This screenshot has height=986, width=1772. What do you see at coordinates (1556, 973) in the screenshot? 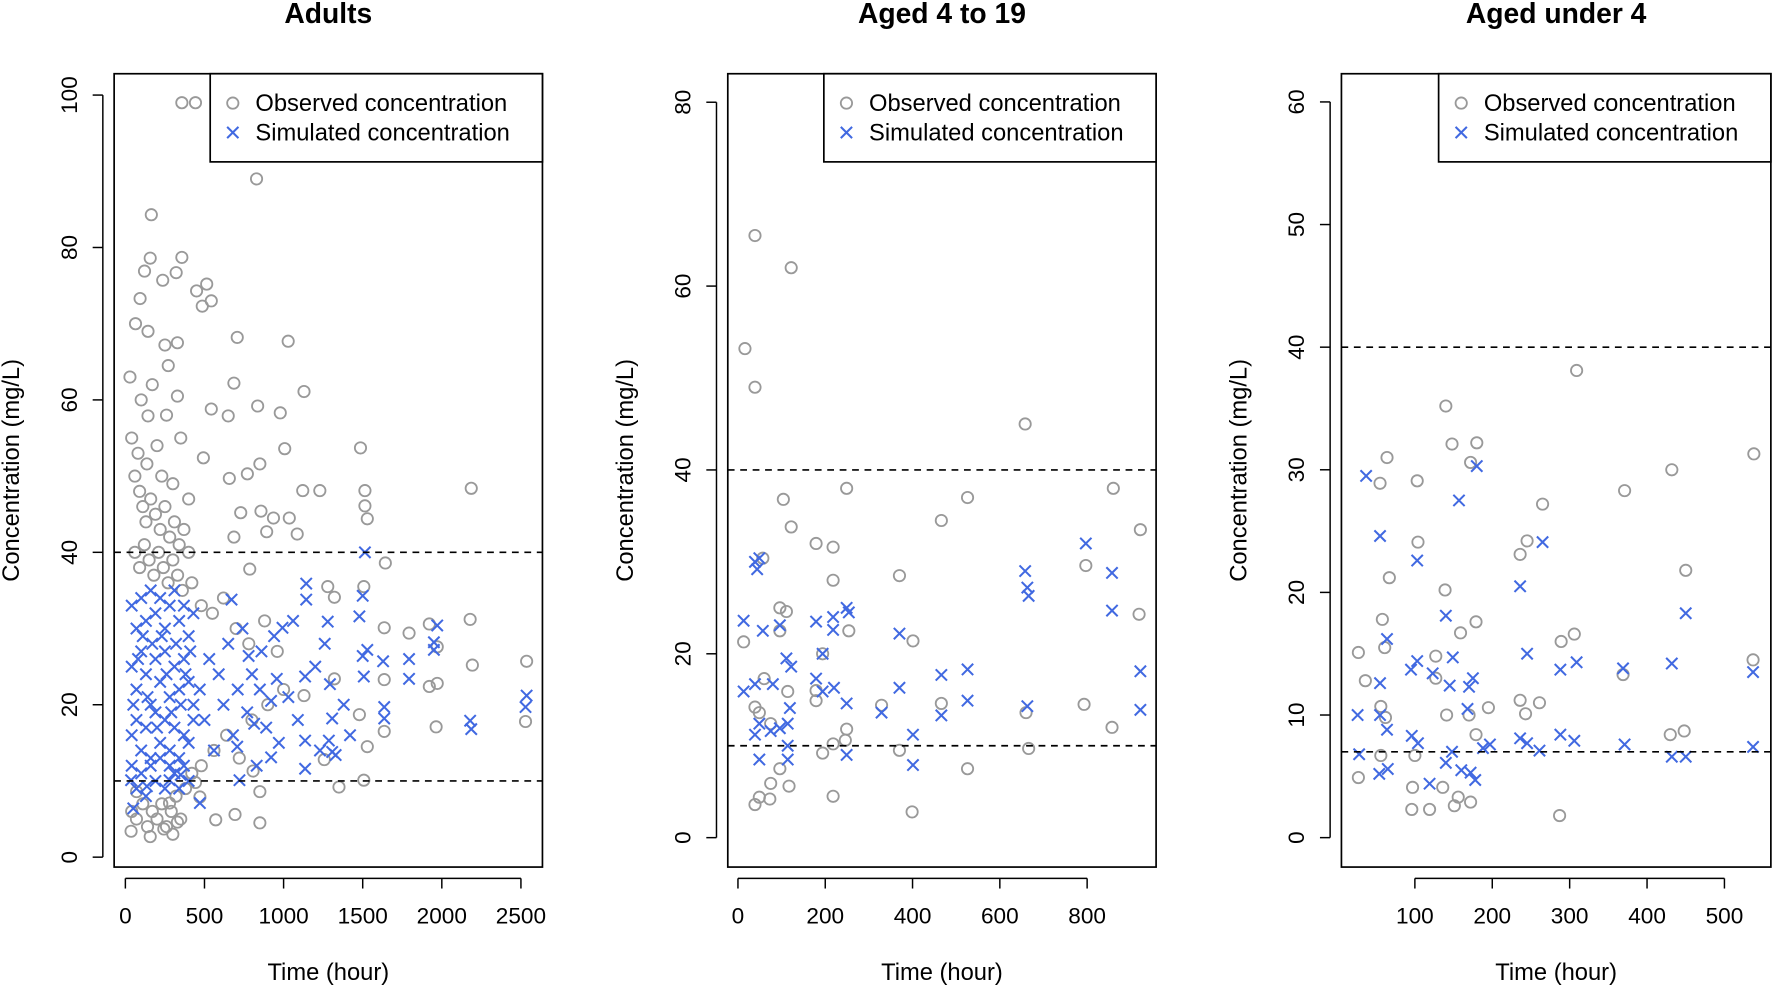
I see `x-axis-label: Time (hour)` at bounding box center [1556, 973].